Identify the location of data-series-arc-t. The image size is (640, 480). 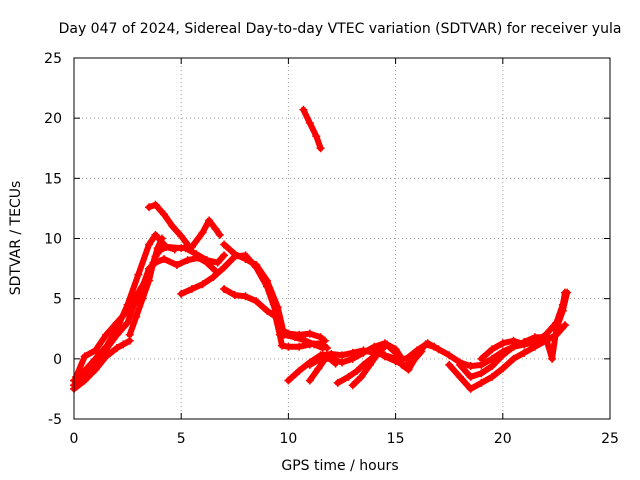
(513, 347).